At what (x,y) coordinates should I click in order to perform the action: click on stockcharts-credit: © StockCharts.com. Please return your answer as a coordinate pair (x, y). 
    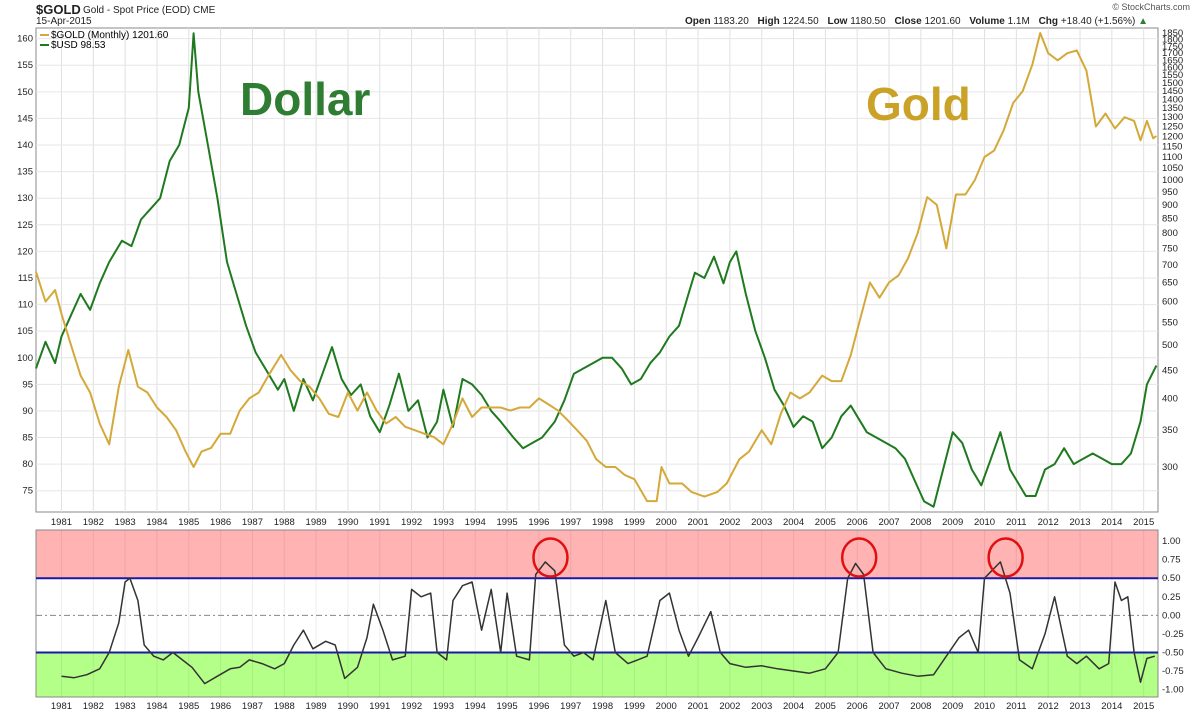
    Looking at the image, I should click on (1151, 7).